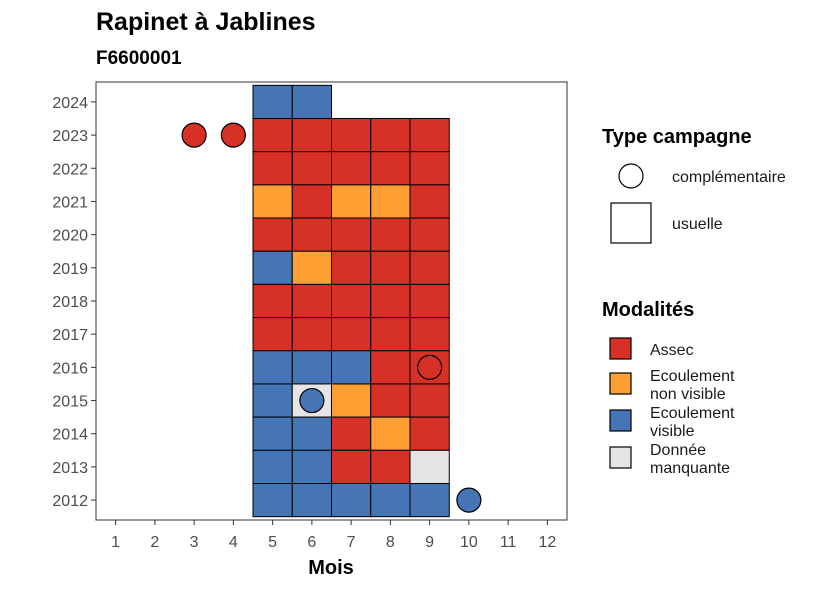 This screenshot has width=826, height=595. What do you see at coordinates (70, 202) in the screenshot?
I see `y-tick-label-2021: 2021` at bounding box center [70, 202].